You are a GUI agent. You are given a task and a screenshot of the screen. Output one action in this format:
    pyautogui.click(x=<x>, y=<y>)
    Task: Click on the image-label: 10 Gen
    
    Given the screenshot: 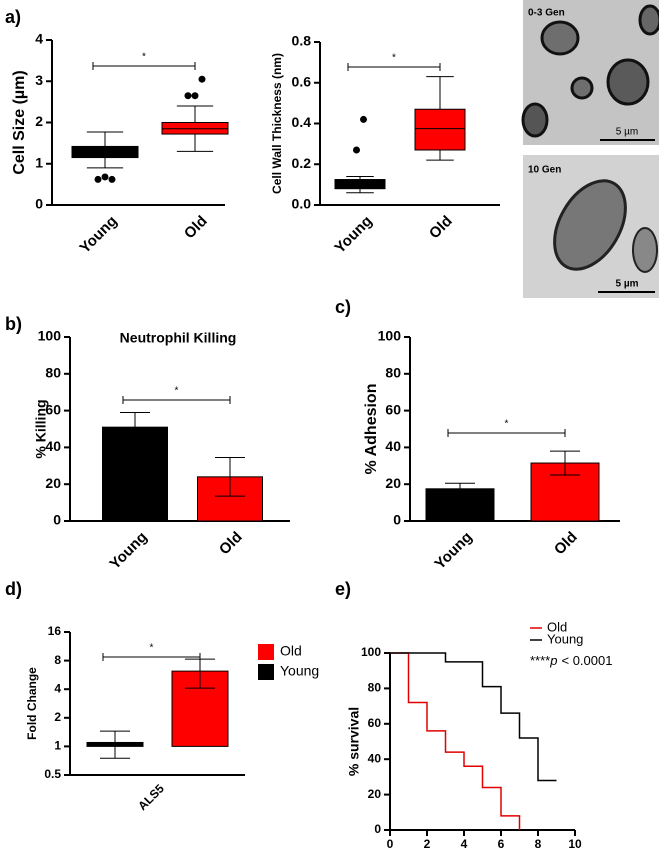 What is the action you would take?
    pyautogui.click(x=544, y=170)
    